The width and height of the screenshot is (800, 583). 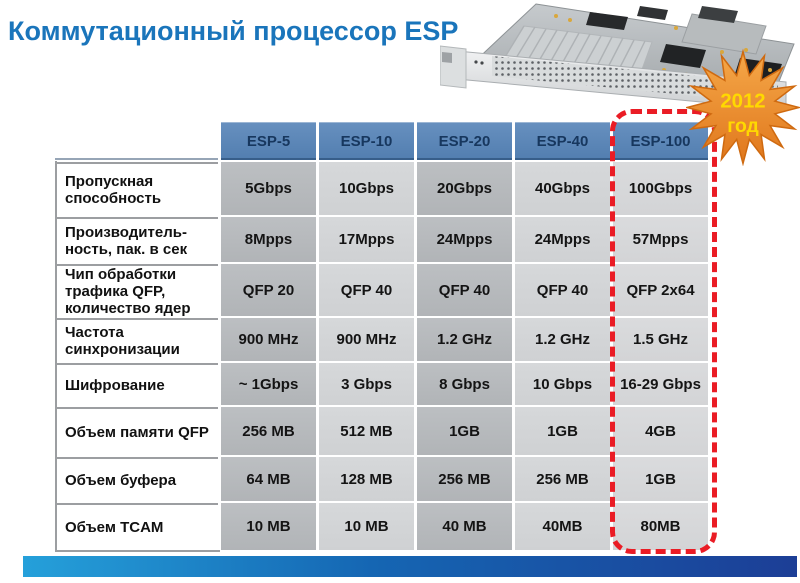 What do you see at coordinates (562, 188) in the screenshot?
I see `table-cell: 40Gbps` at bounding box center [562, 188].